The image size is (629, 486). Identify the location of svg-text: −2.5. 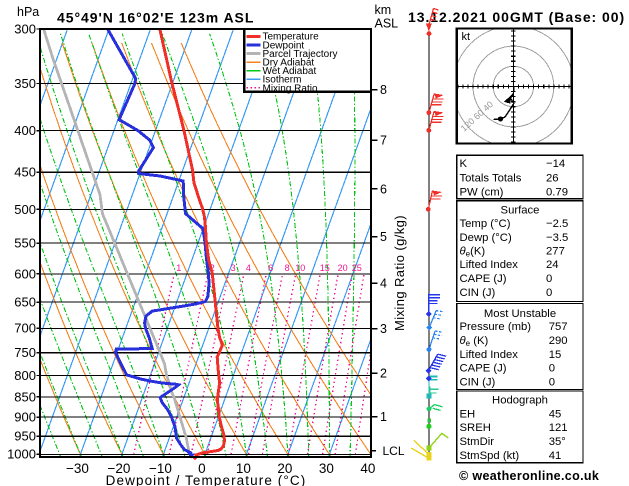
(557, 224).